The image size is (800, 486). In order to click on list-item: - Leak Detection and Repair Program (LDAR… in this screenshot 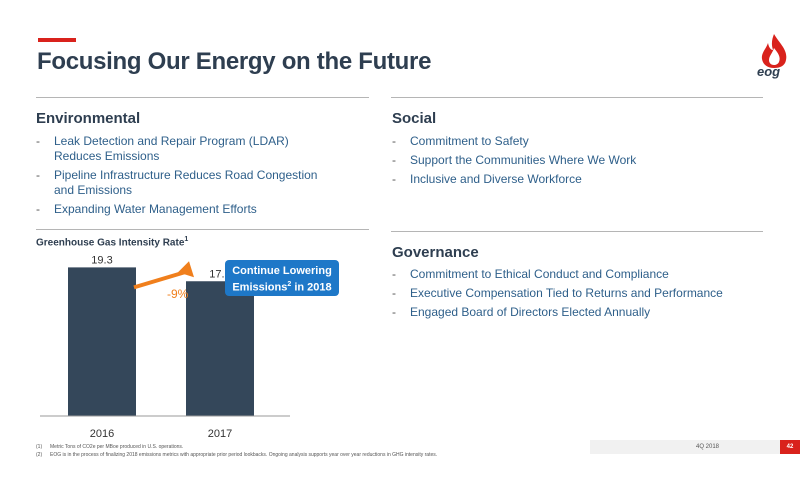, I will do `click(162, 148)`.